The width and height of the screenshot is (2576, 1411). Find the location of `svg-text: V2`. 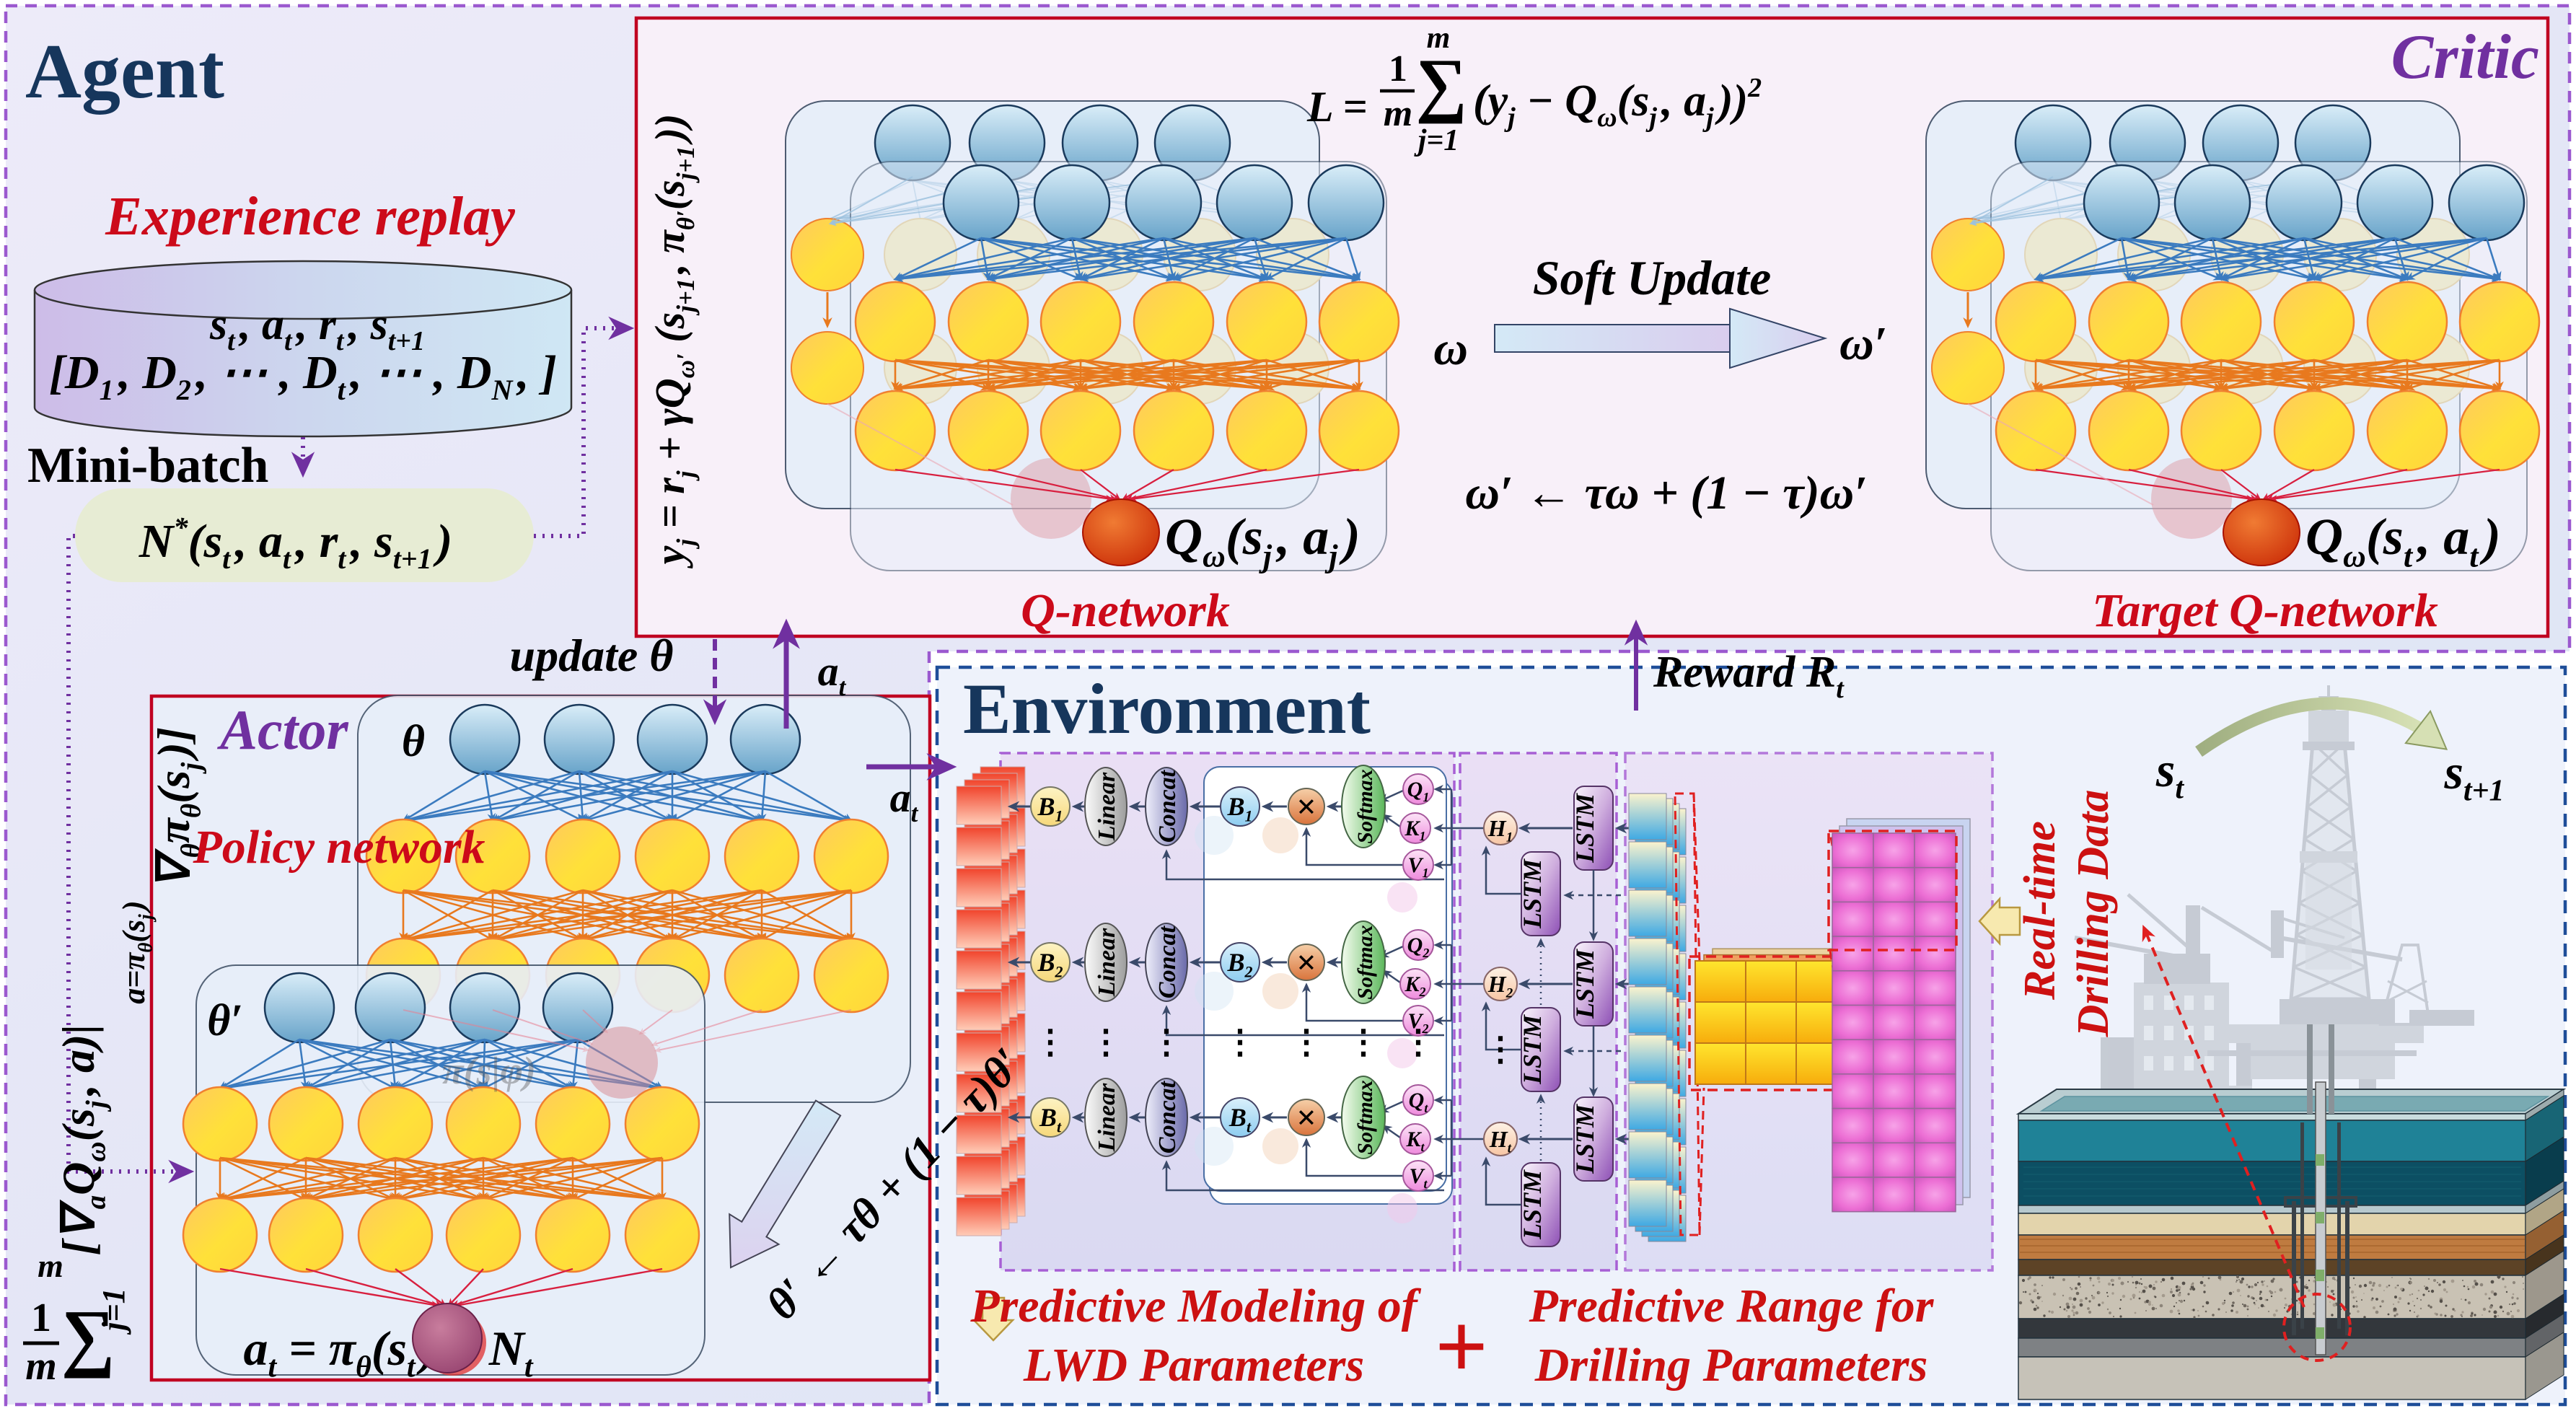

svg-text: V2 is located at coordinates (1417, 1022).